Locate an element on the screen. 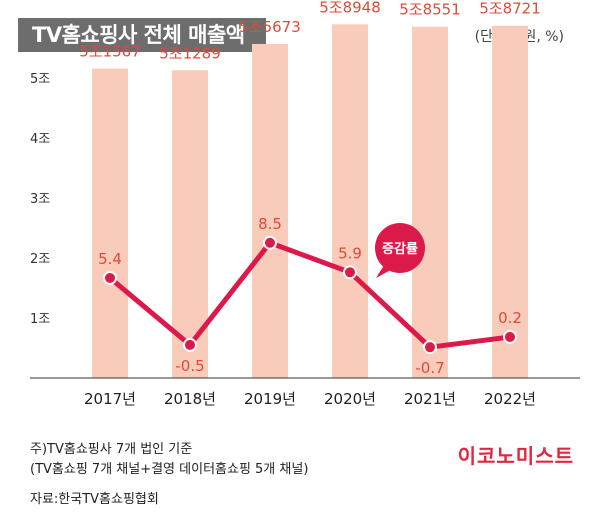 The height and width of the screenshot is (525, 600). growth-value-label: 0.2 is located at coordinates (510, 318).